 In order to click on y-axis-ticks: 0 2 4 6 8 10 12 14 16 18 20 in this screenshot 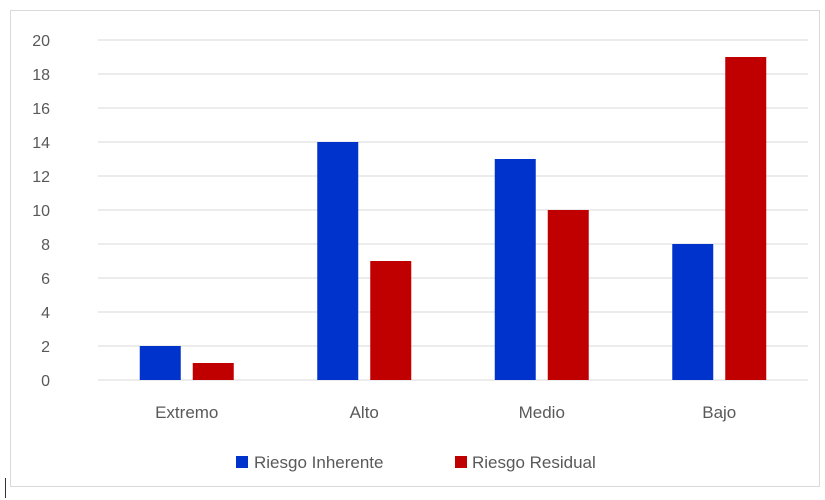, I will do `click(41, 211)`.